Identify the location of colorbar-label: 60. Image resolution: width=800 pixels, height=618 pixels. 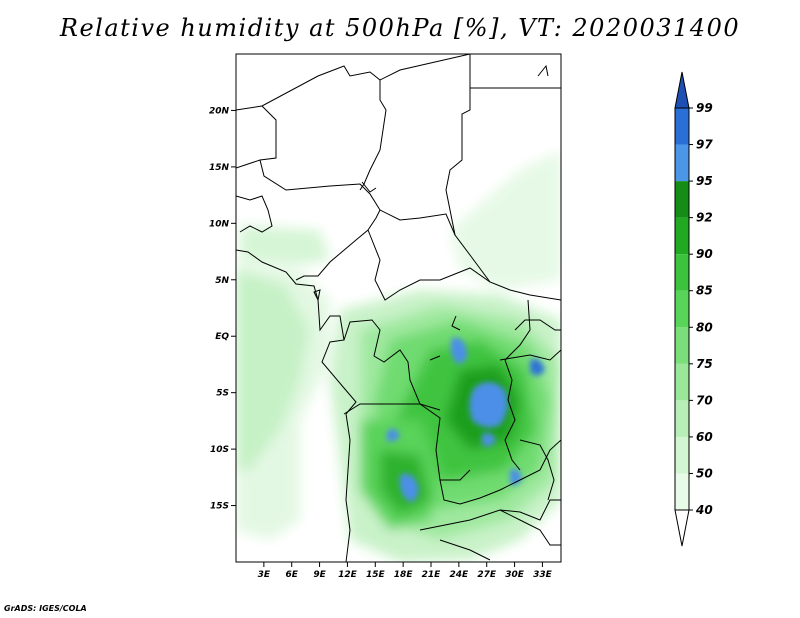
(704, 437).